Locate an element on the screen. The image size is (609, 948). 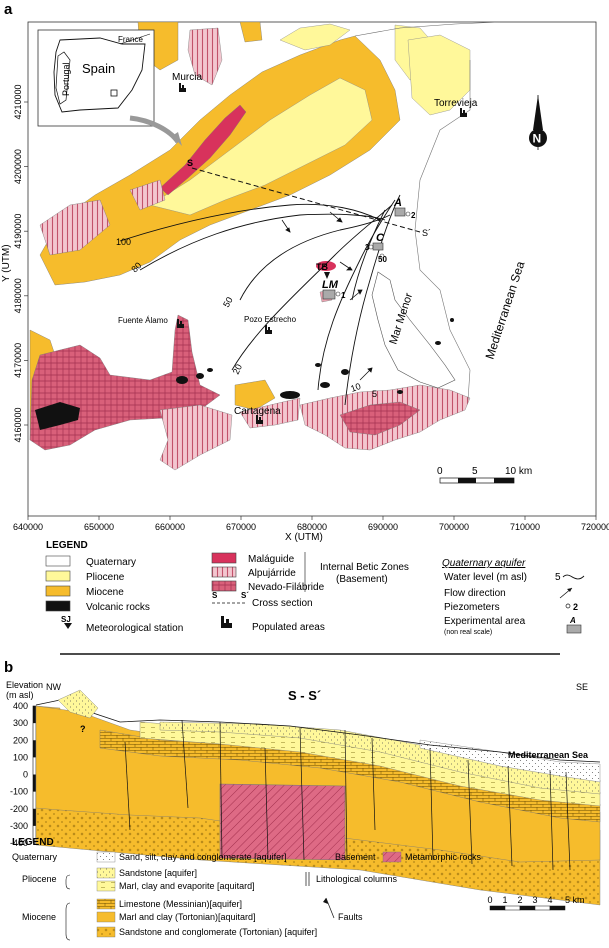
legend-cross-label: Cross section is located at coordinates (282, 603).